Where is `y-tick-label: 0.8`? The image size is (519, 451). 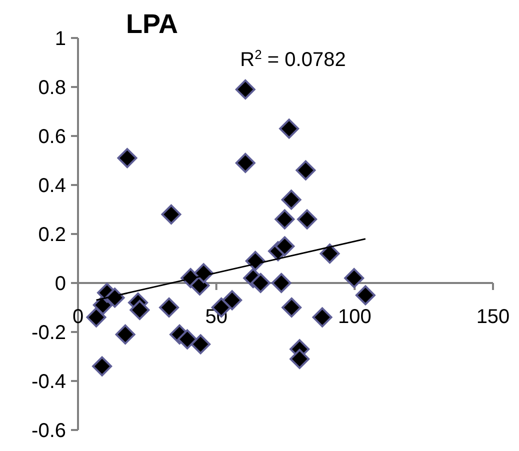
y-tick-label: 0.8 is located at coordinates (52, 88).